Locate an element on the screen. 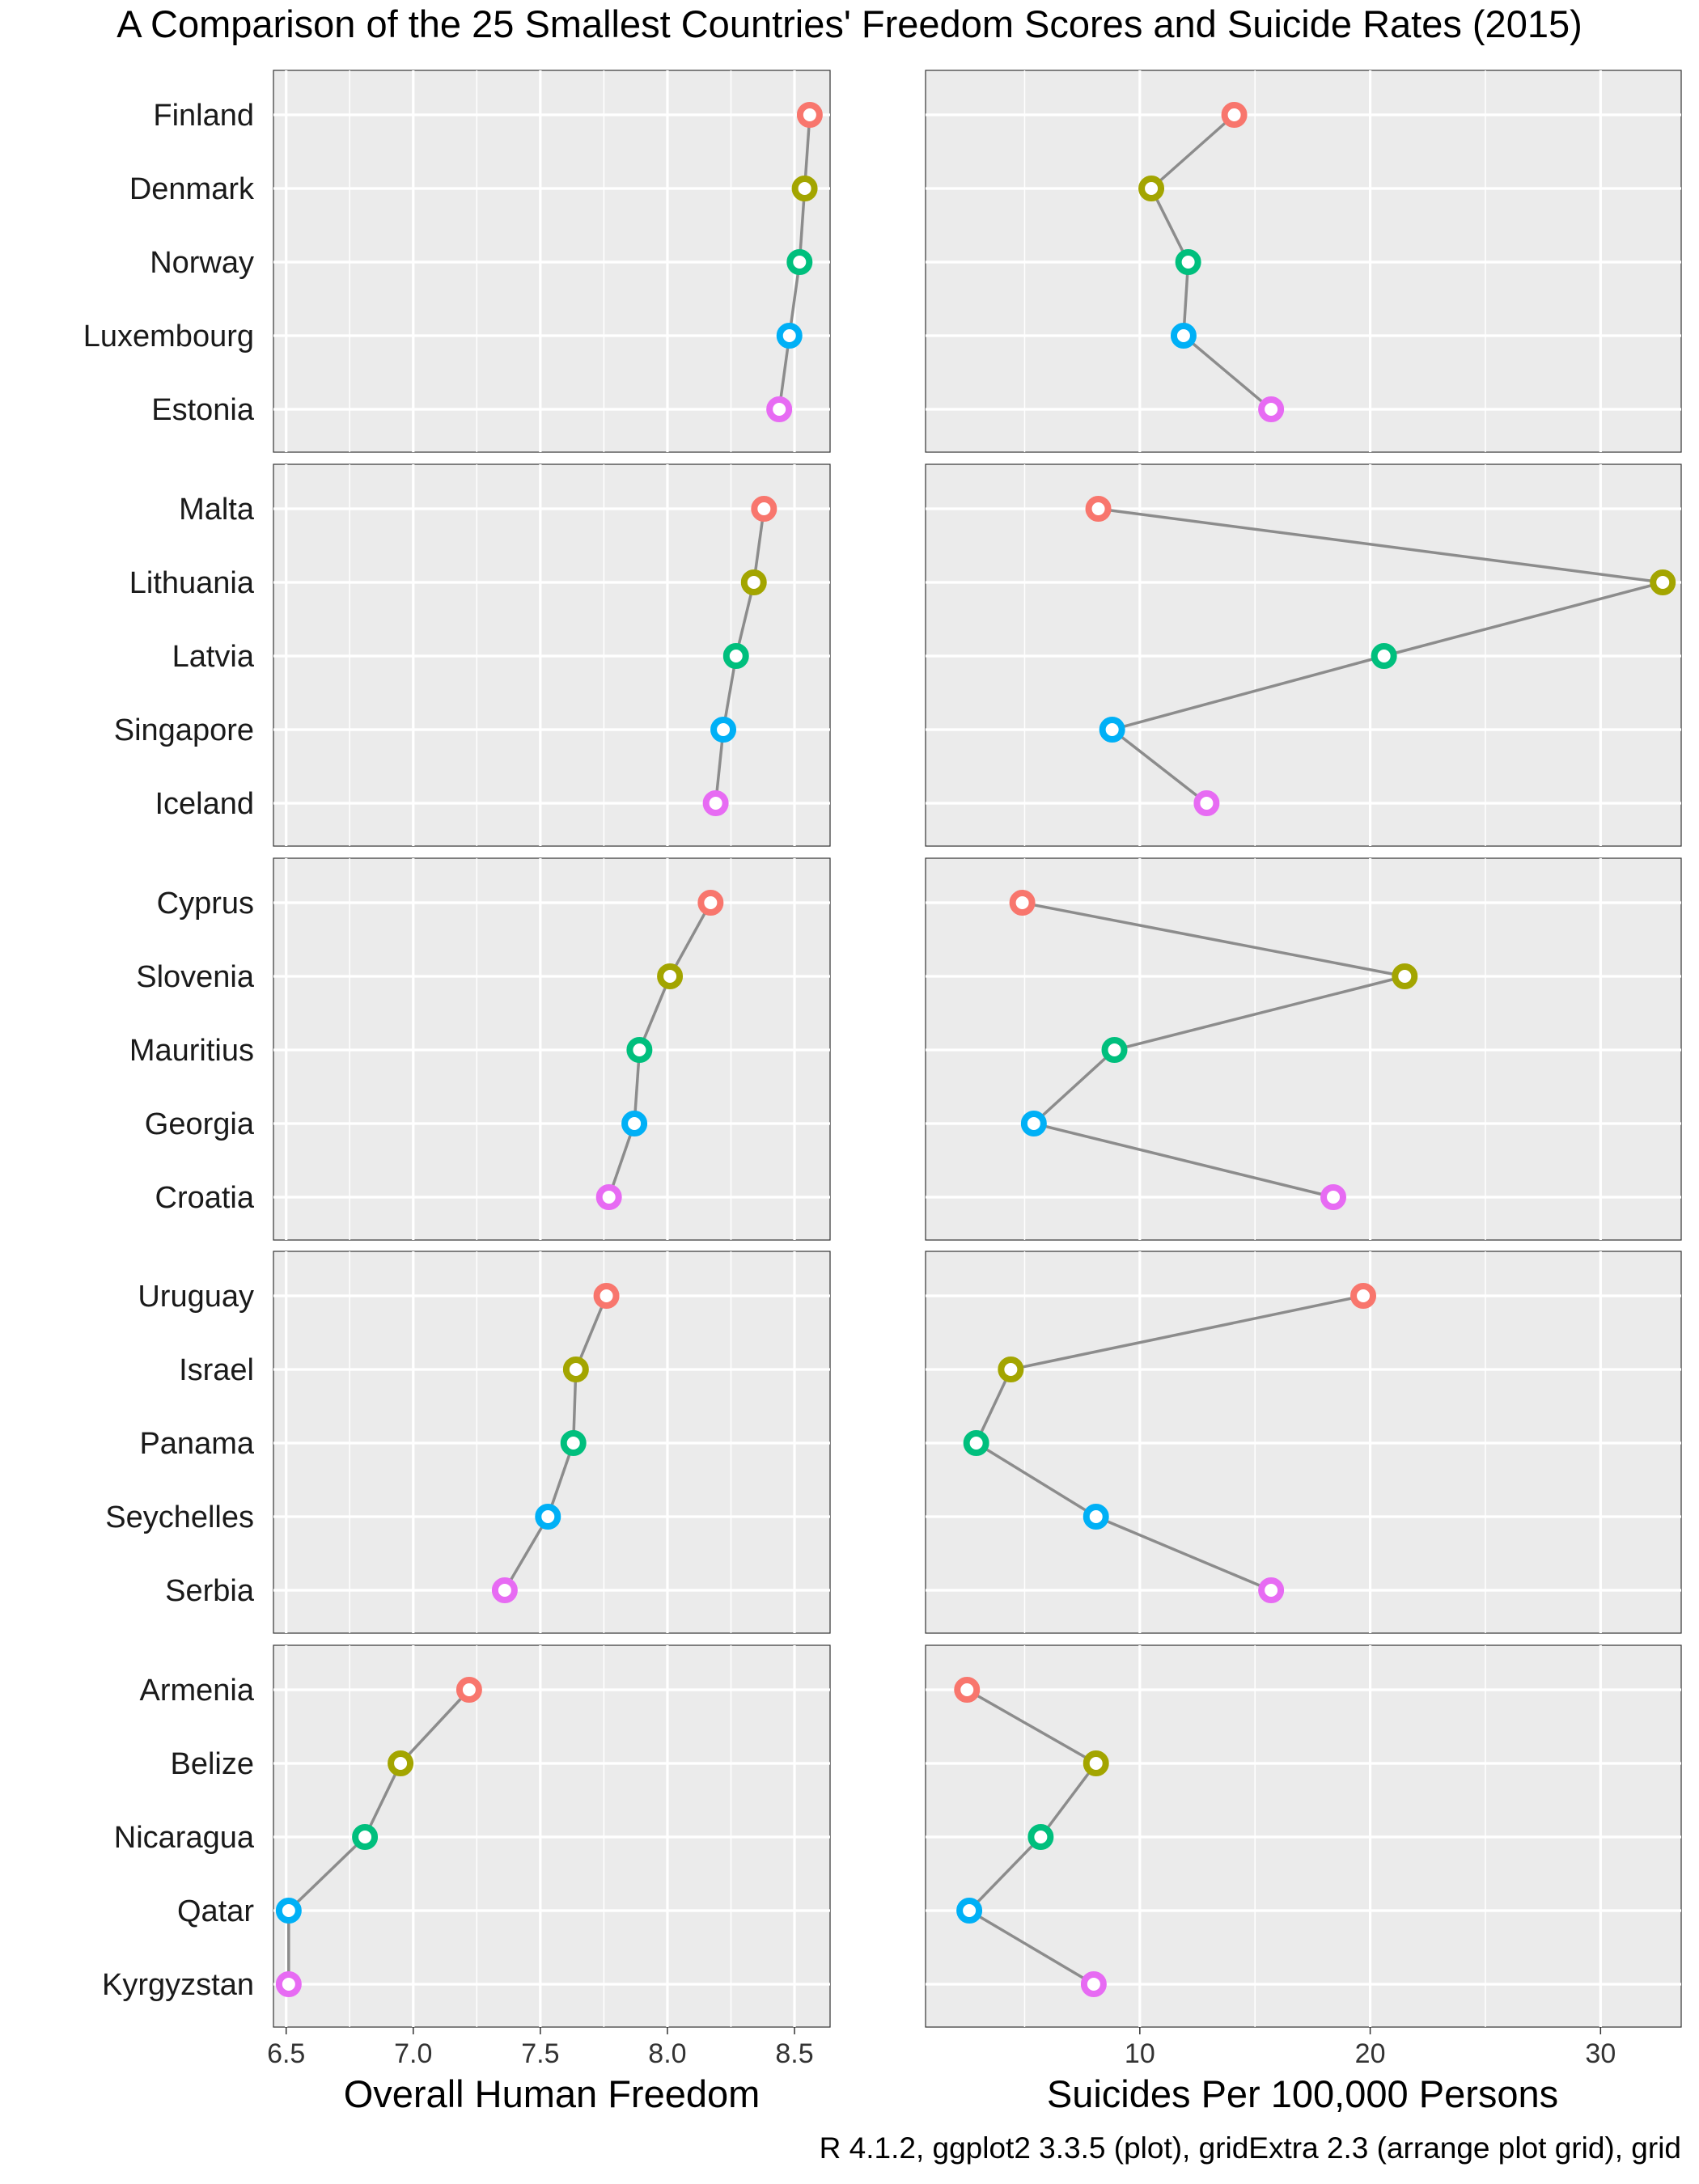  left-point-finland is located at coordinates (809, 115).